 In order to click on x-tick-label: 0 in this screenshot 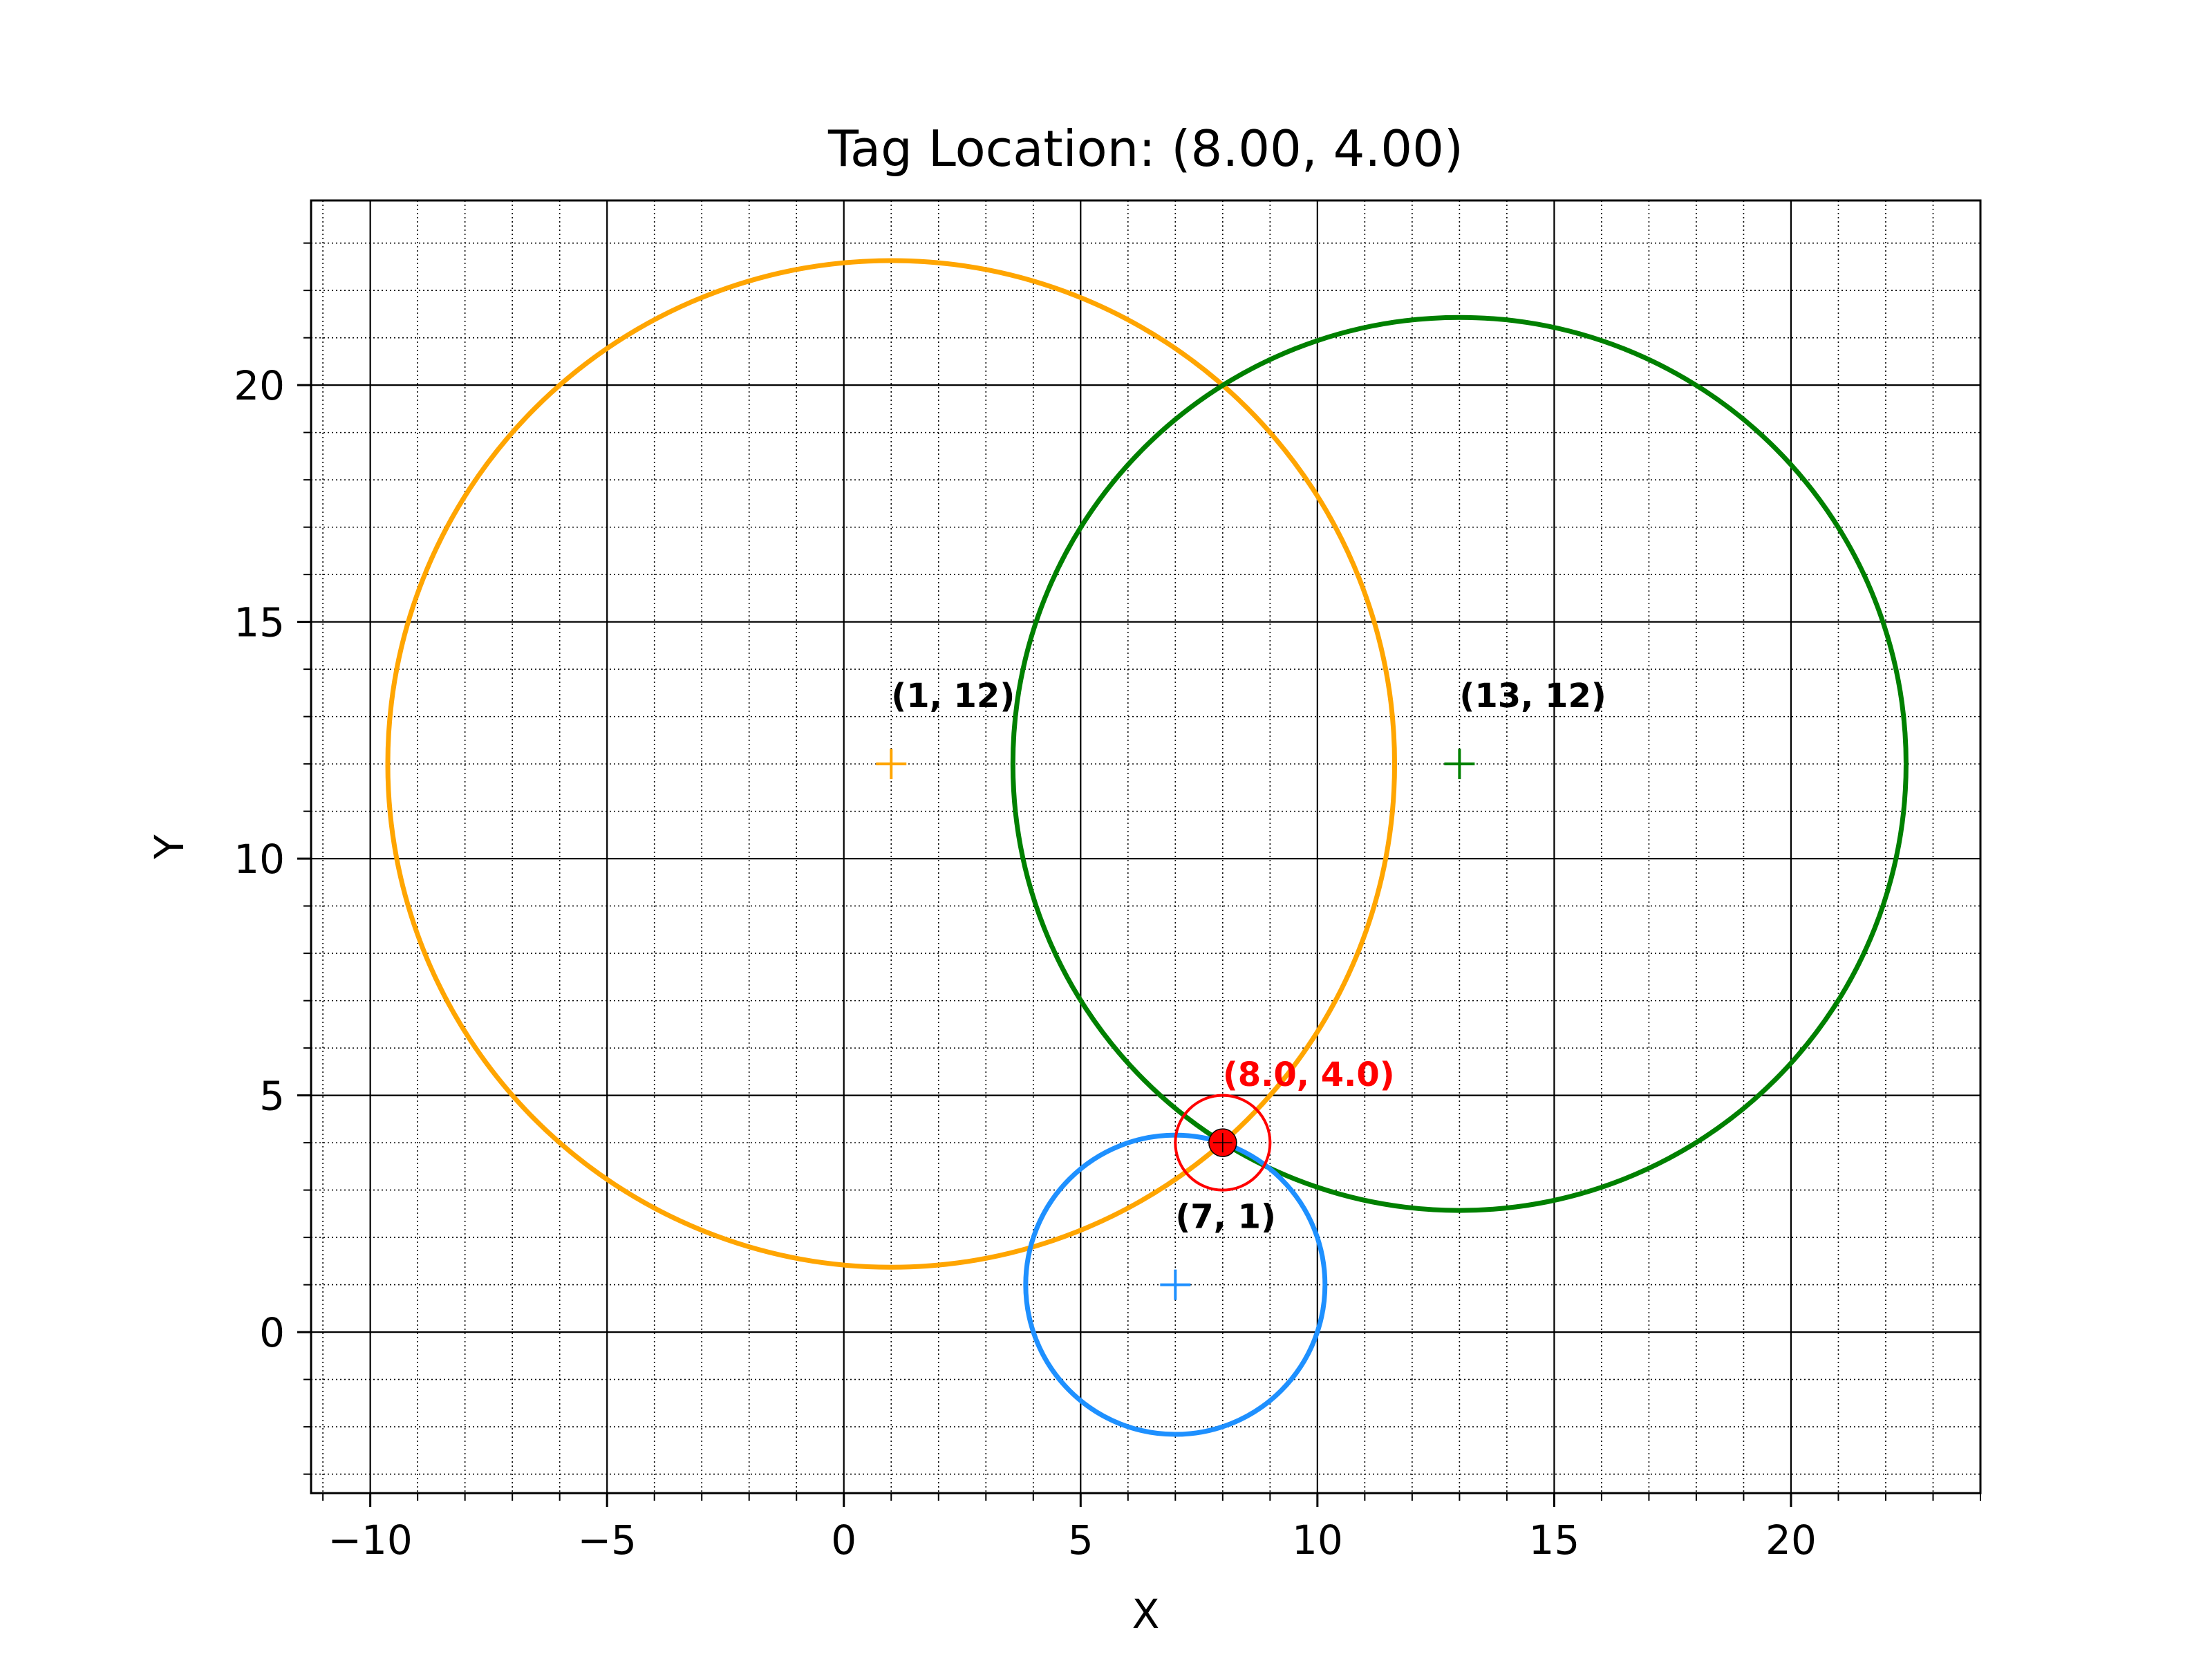, I will do `click(843, 1540)`.